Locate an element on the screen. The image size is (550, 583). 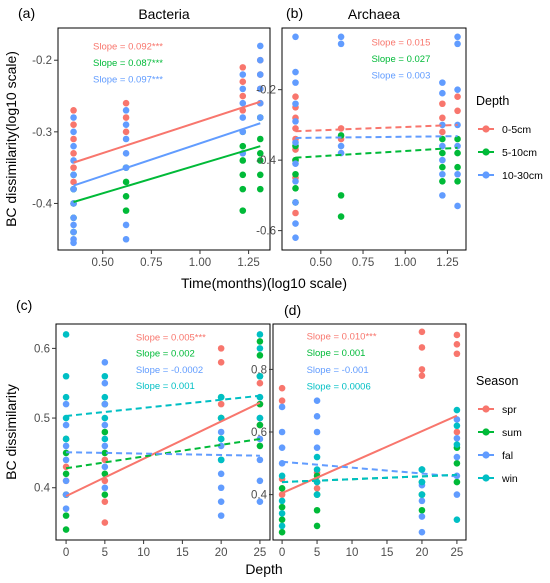
fit-line-win is located at coordinates (369, 478).